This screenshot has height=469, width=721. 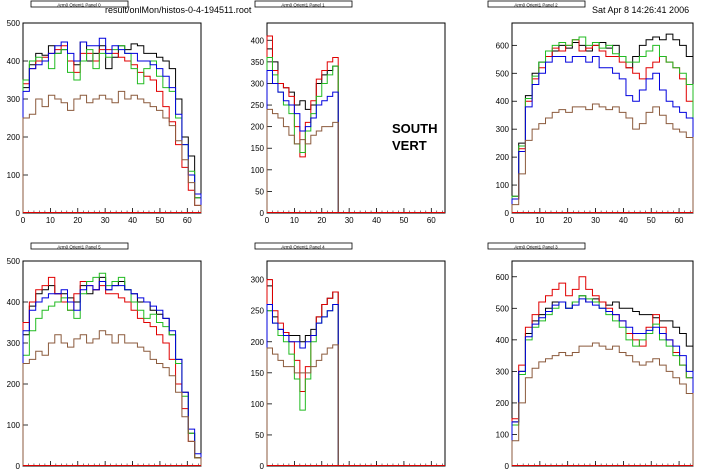 What do you see at coordinates (641, 10) in the screenshot?
I see `date-label: Sat Apr 8 14:26:41 2006` at bounding box center [641, 10].